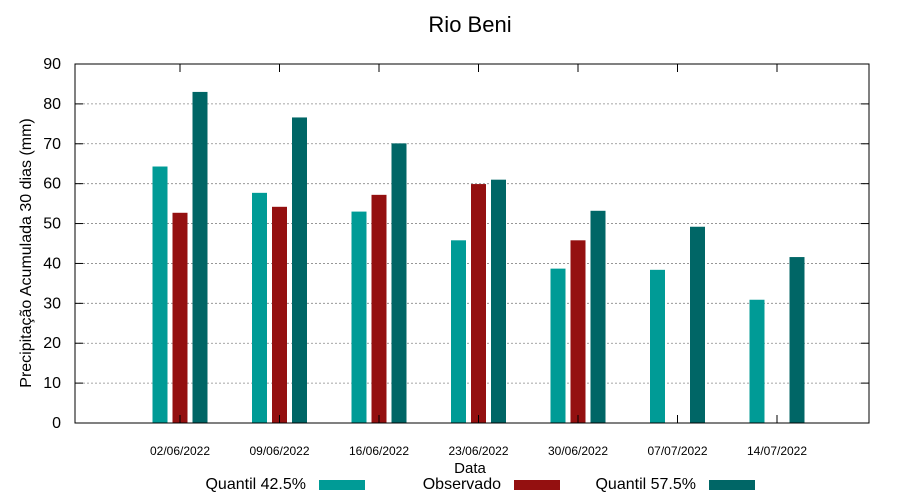 Image resolution: width=900 pixels, height=500 pixels. What do you see at coordinates (52, 224) in the screenshot?
I see `y-tick-label: 50` at bounding box center [52, 224].